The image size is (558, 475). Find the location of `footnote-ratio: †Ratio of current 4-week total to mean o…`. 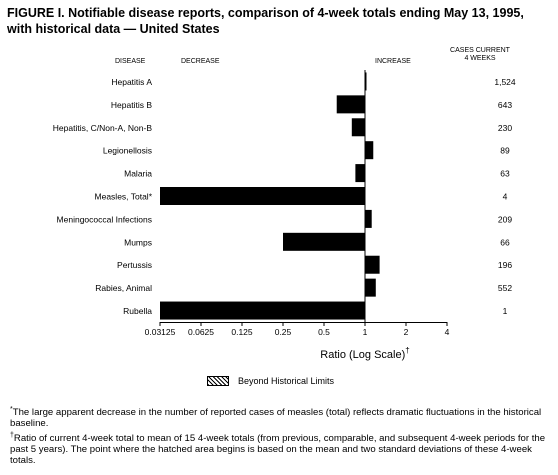

footnote-ratio: †Ratio of current 4-week total to mean o… is located at coordinates (280, 448).